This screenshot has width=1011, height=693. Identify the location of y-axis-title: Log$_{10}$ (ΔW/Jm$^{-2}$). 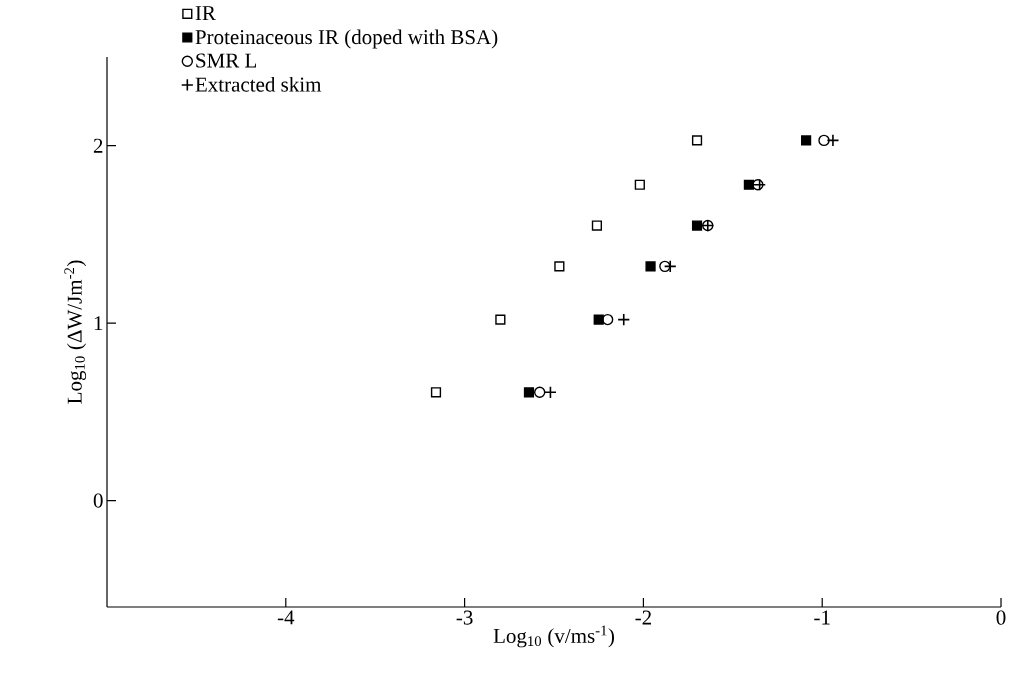
(75, 332).